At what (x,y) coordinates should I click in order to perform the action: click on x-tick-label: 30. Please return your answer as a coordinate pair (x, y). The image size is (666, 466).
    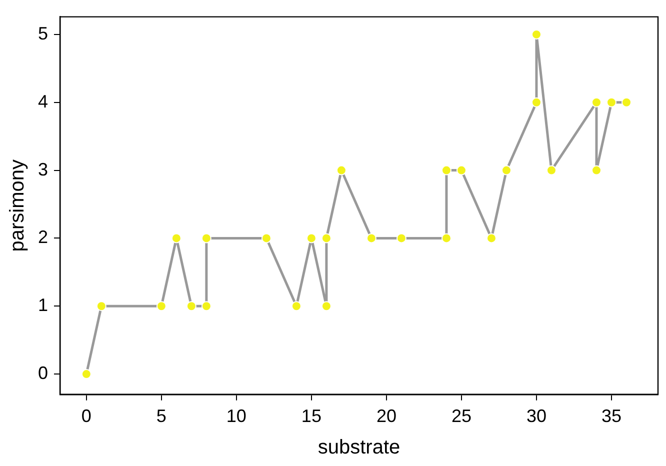
    Looking at the image, I should click on (536, 416).